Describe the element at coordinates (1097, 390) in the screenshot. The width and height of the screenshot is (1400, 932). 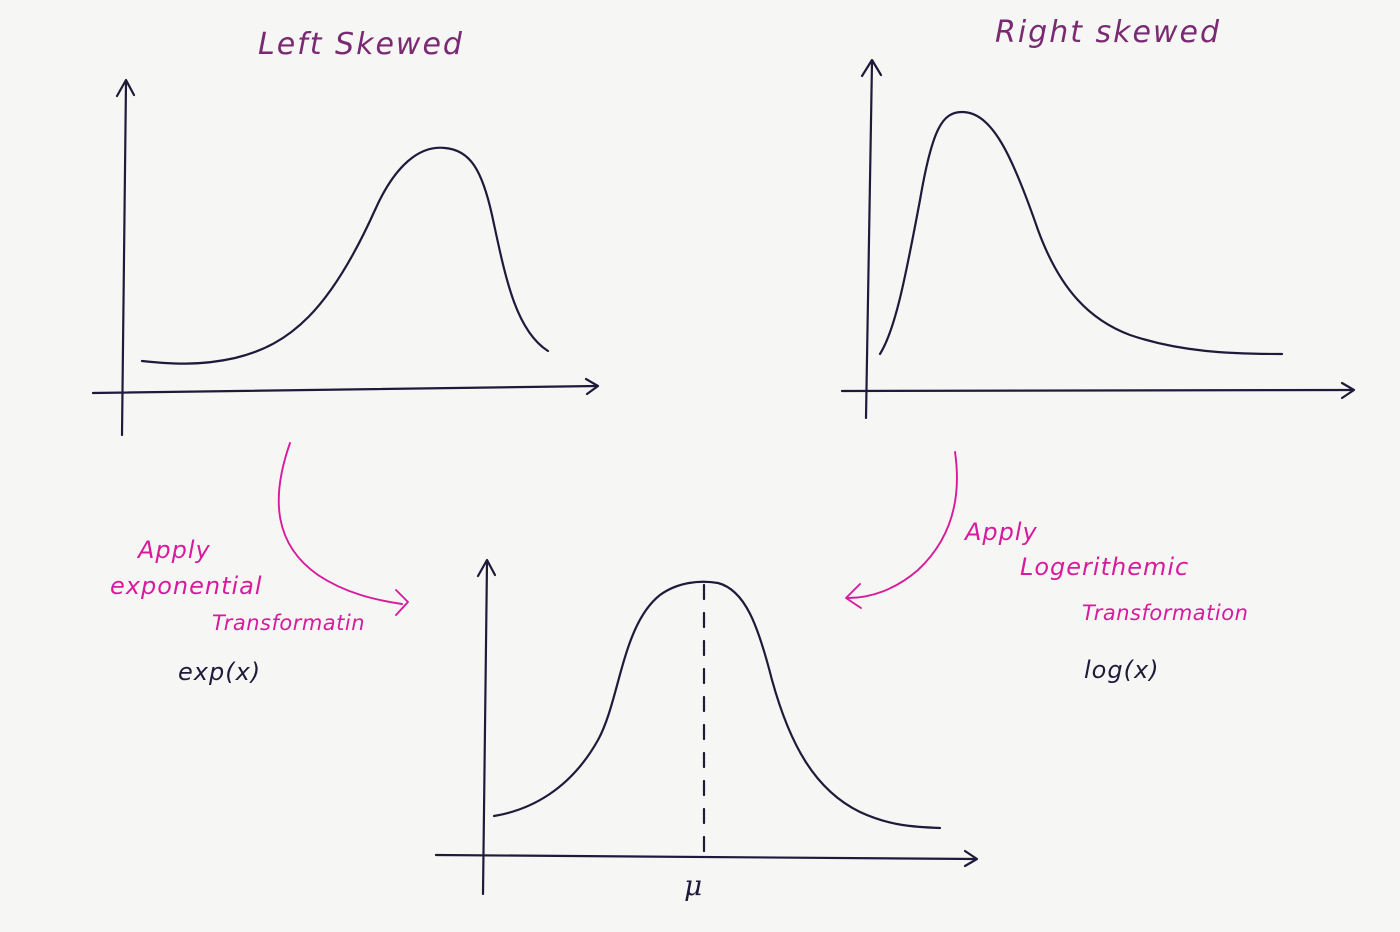
I see `right-x-axis` at that location.